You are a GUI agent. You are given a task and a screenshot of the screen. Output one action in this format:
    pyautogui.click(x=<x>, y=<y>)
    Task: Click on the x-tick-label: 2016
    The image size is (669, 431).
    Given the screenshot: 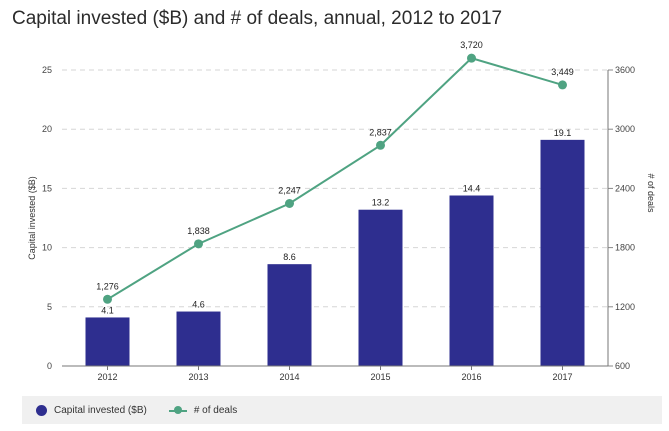 What is the action you would take?
    pyautogui.click(x=471, y=377)
    